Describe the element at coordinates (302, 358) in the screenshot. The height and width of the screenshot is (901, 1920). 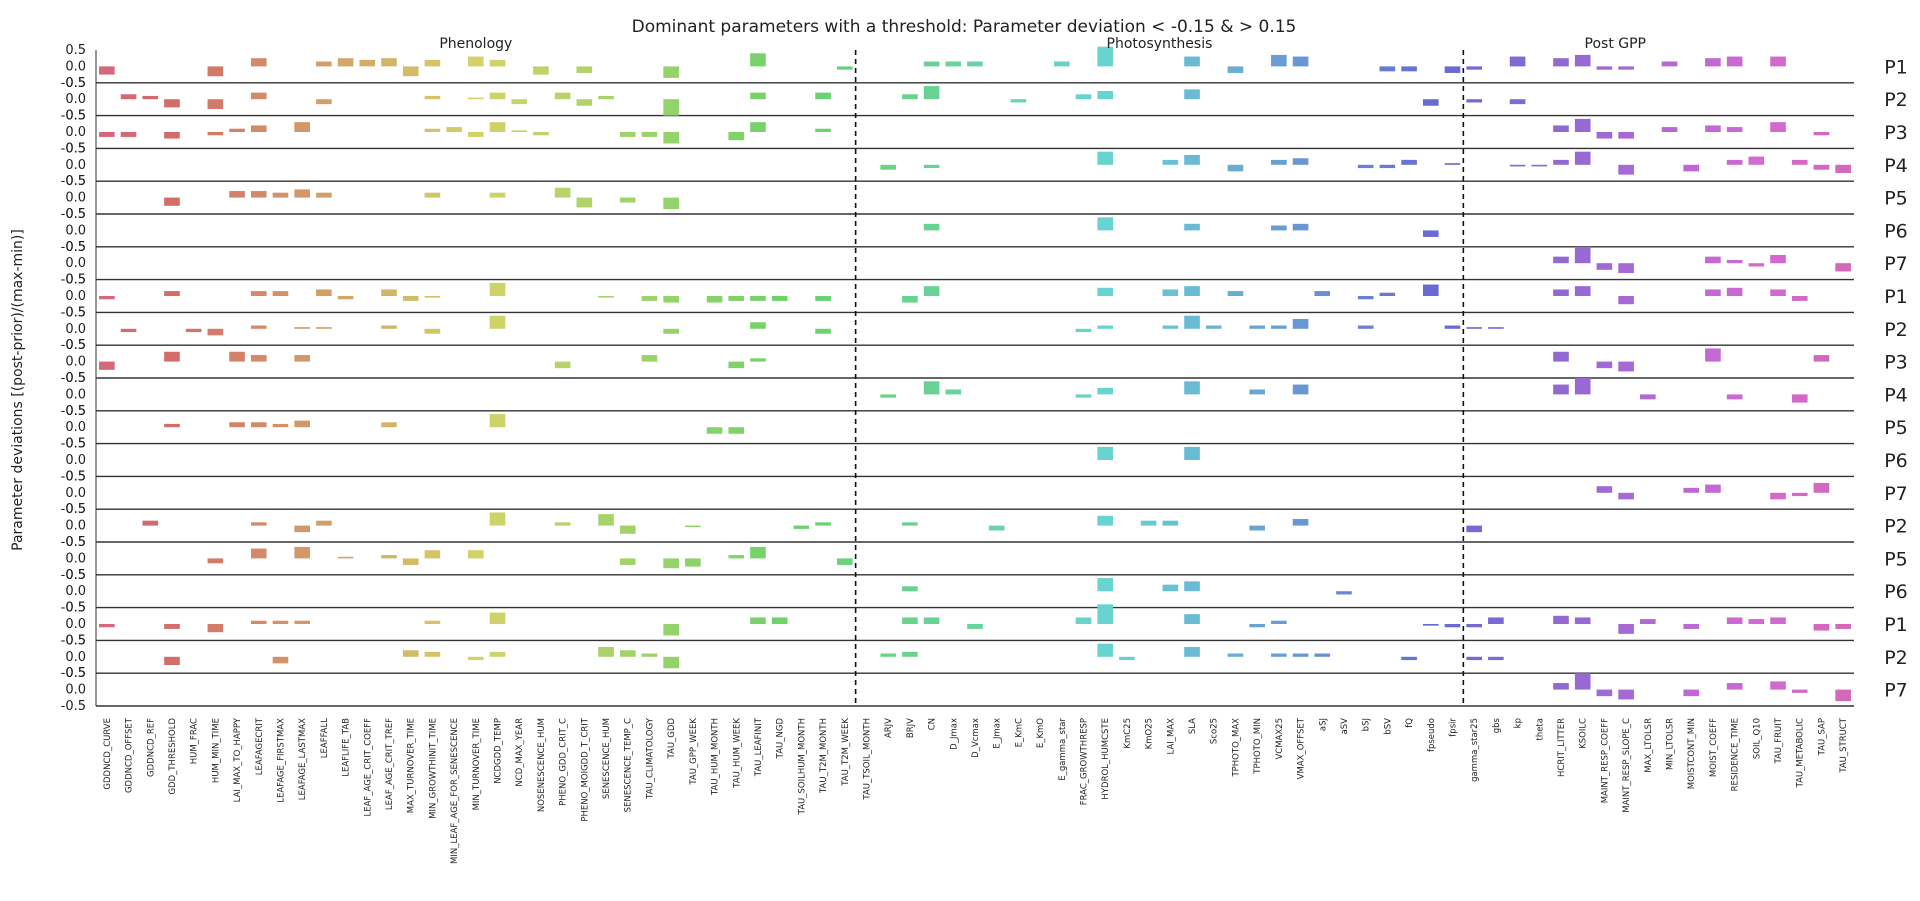
I see `bar-LEAFAGE_LASTMAX-P3` at that location.